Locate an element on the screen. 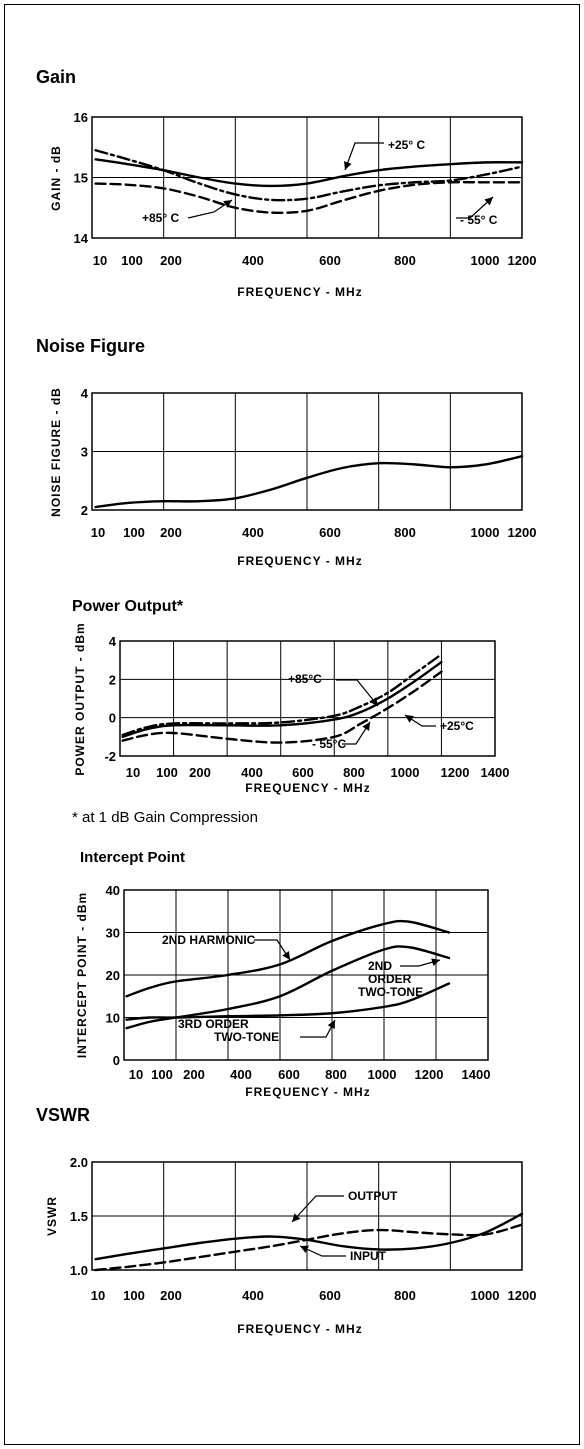  y-tick-label: 2.0 is located at coordinates (79, 1162).